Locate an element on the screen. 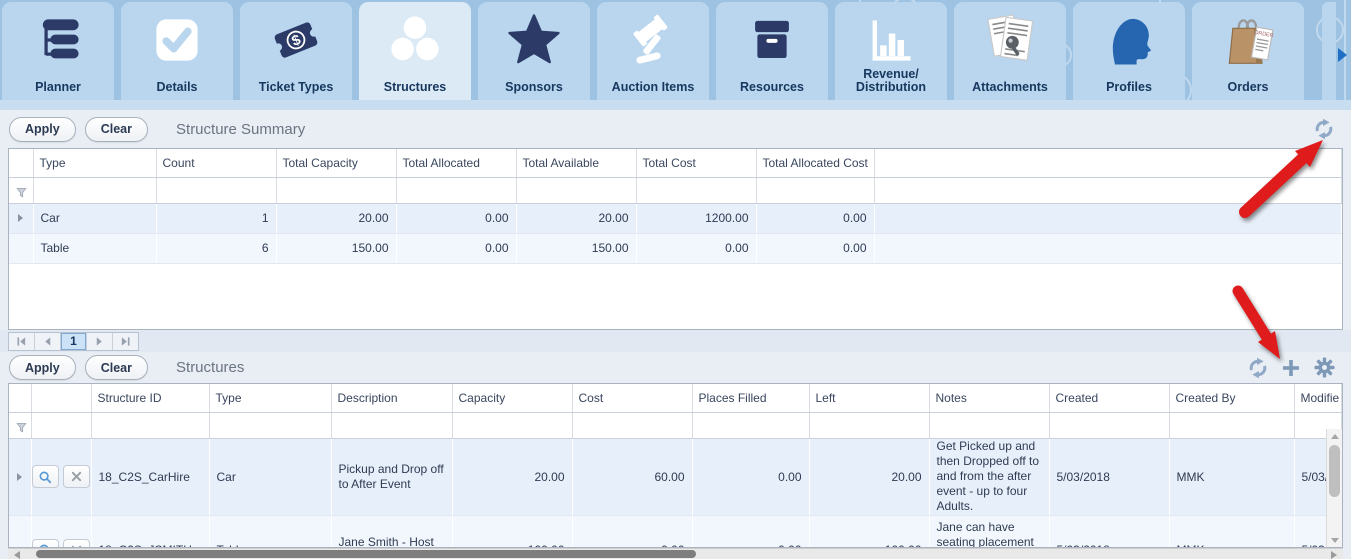 The width and height of the screenshot is (1351, 559). filter-created is located at coordinates (1109, 425).